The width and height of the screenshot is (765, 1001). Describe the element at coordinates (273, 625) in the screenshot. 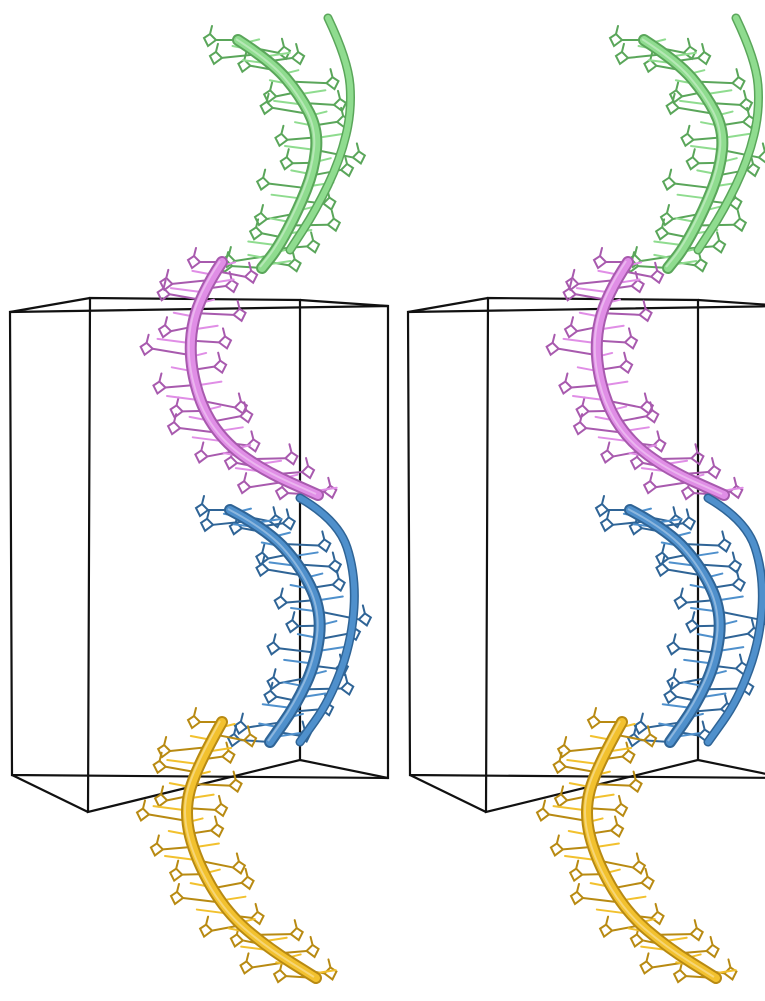

I see `segment-3-ribbon-highlight` at that location.